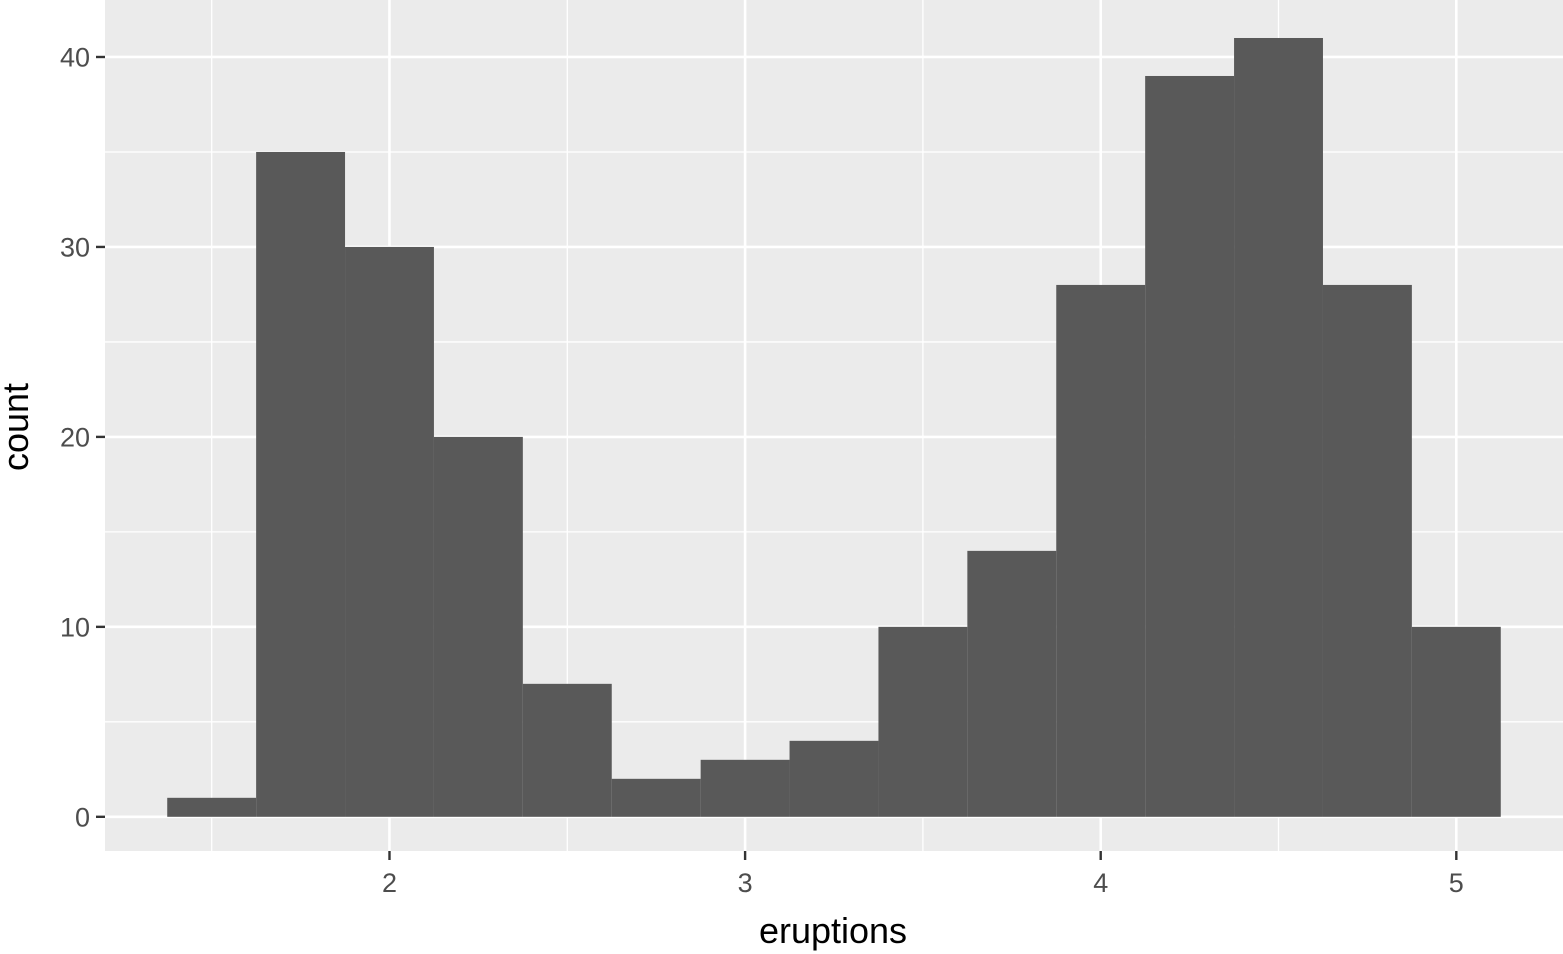 The image size is (1563, 954). I want to click on x-tick-label: 2, so click(389, 883).